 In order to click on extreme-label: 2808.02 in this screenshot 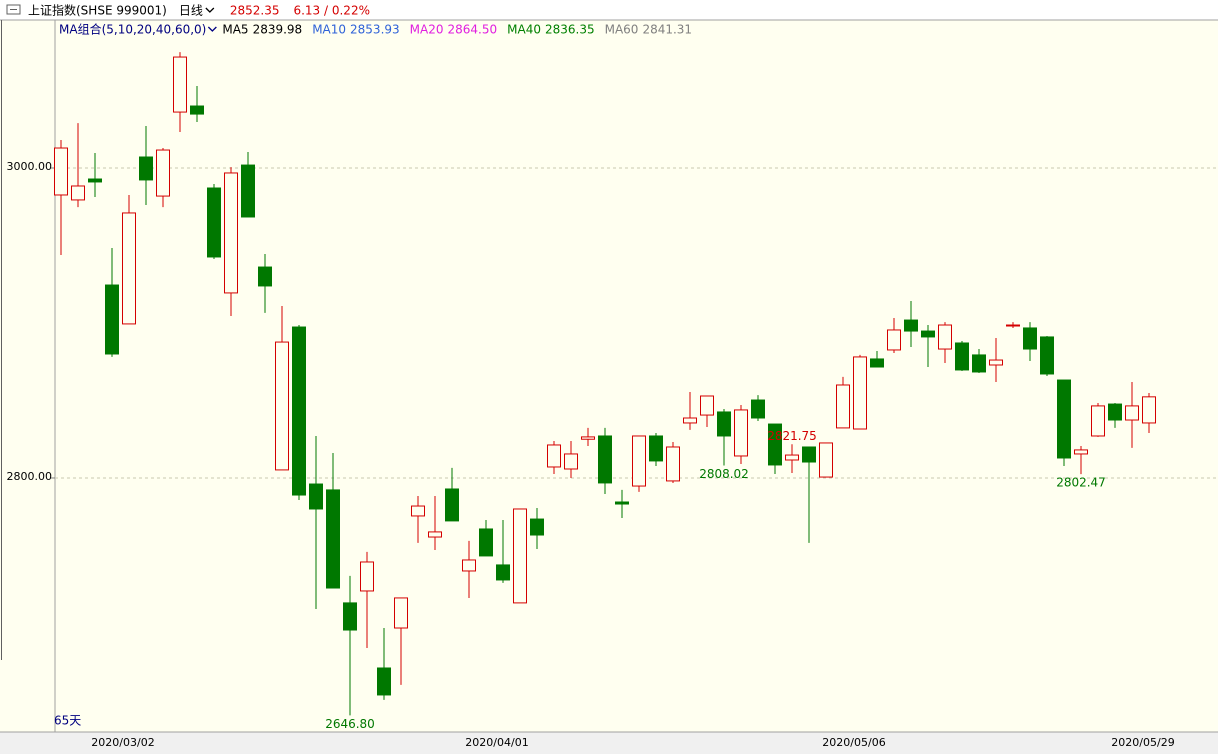, I will do `click(724, 474)`.